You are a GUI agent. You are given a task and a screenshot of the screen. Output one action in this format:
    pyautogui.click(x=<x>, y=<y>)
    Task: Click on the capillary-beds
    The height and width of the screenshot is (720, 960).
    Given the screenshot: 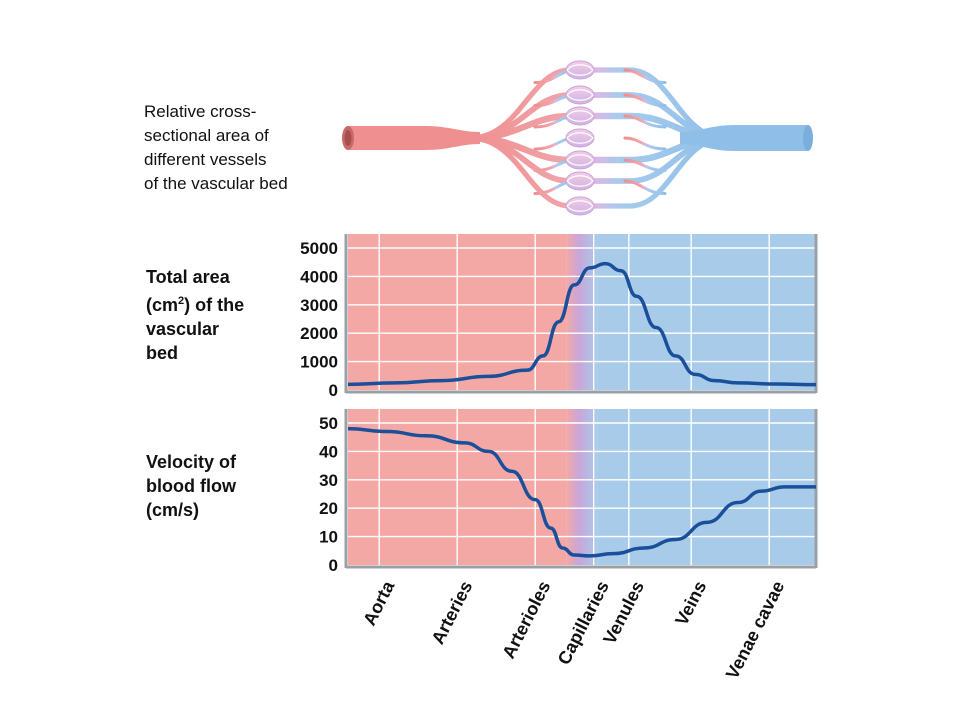 What is the action you would take?
    pyautogui.click(x=580, y=138)
    